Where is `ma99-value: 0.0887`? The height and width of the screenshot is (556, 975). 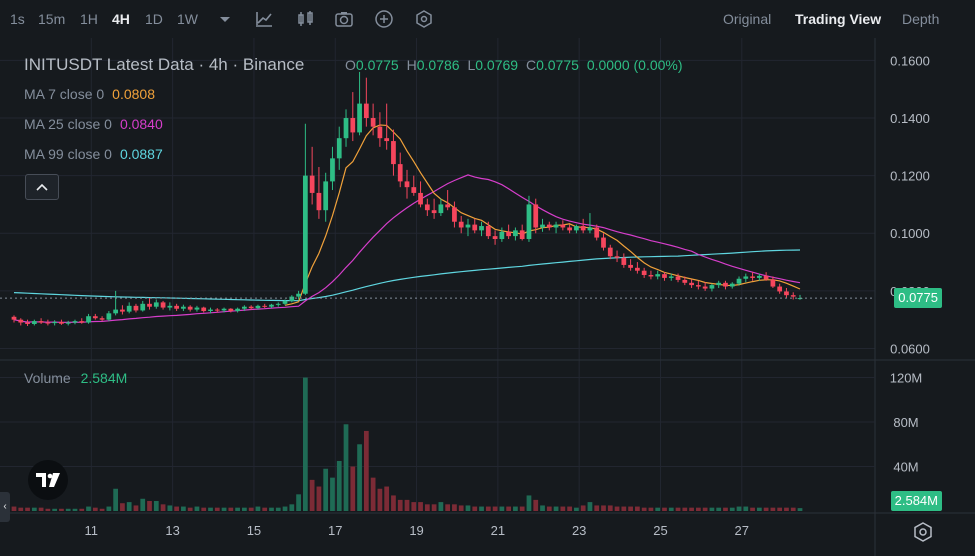 ma99-value: 0.0887 is located at coordinates (141, 154).